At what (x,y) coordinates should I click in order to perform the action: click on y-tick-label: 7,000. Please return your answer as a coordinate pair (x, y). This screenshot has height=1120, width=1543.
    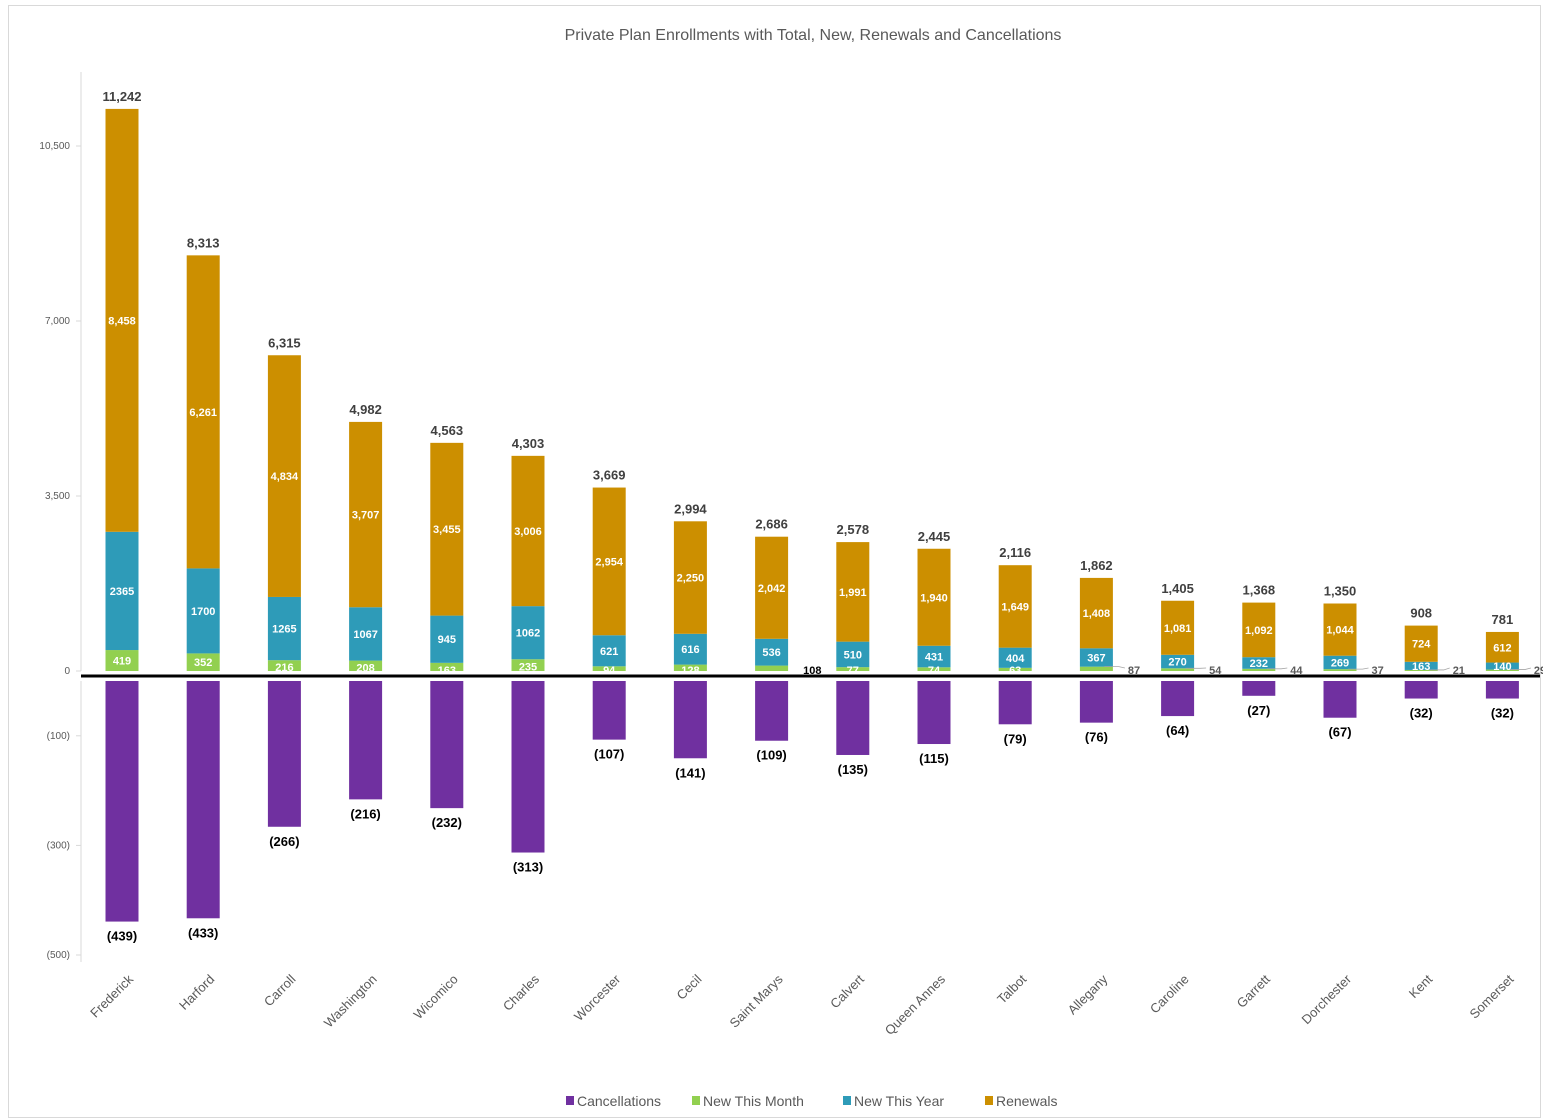
    Looking at the image, I should click on (57, 321).